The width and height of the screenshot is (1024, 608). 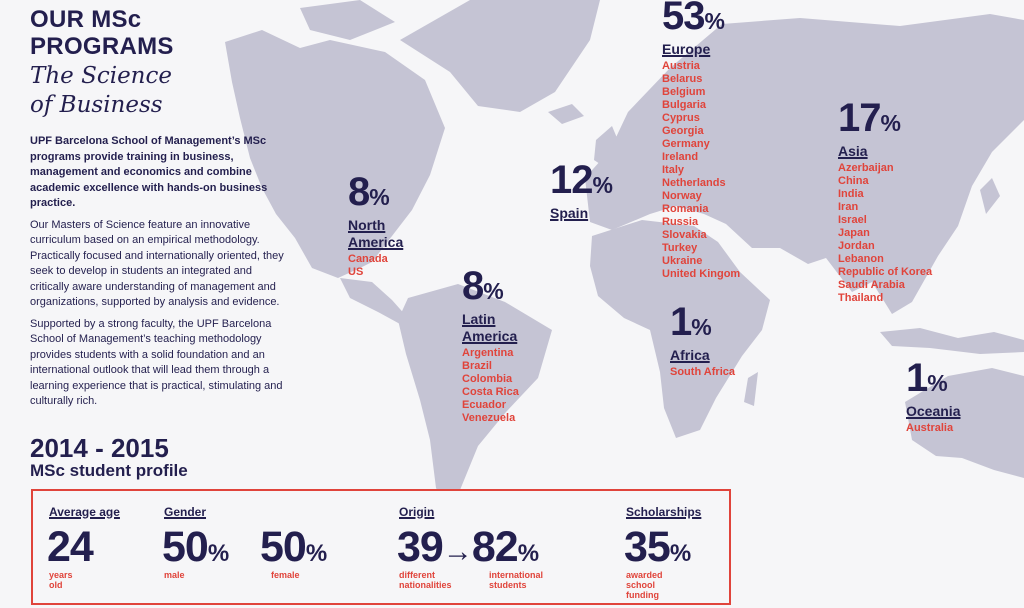 I want to click on madagascar-shape, so click(x=751, y=389).